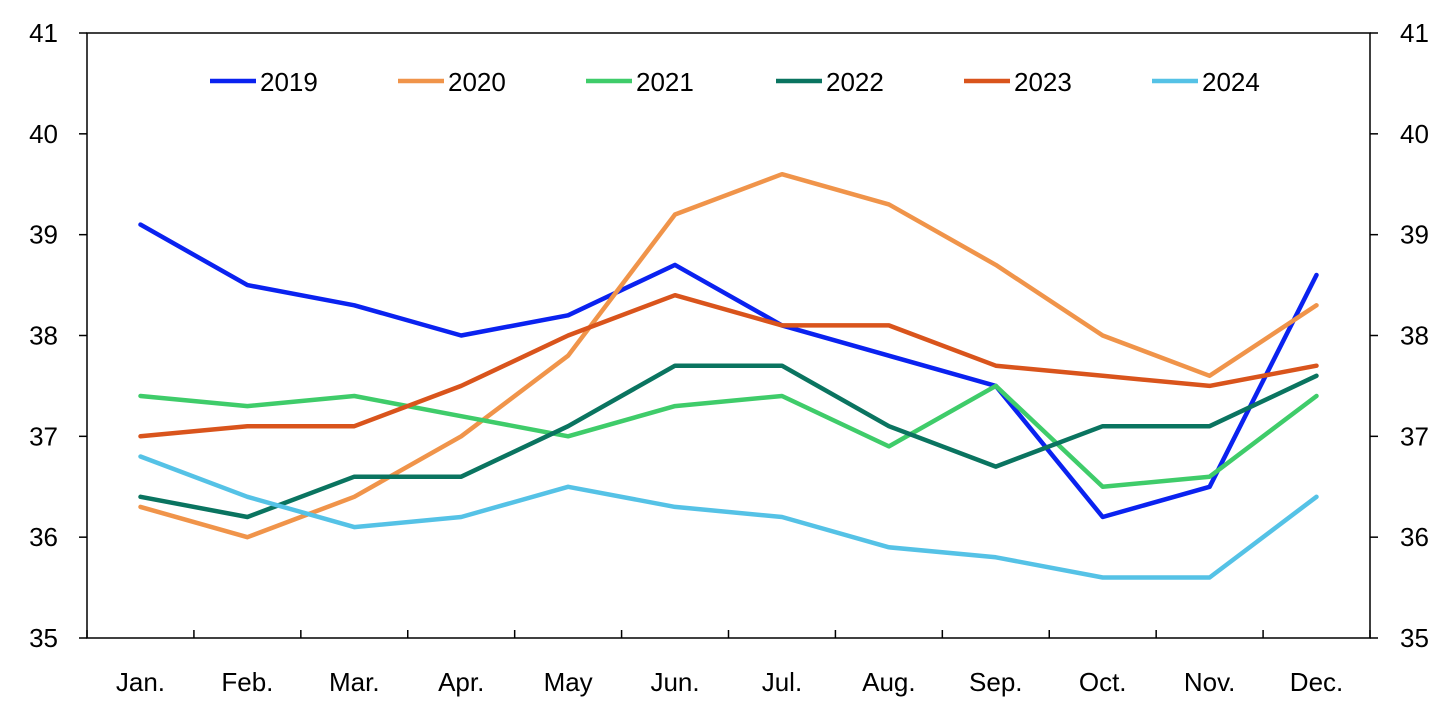 The height and width of the screenshot is (725, 1445). Describe the element at coordinates (1316, 682) in the screenshot. I see `x-tick-label: Dec.` at that location.